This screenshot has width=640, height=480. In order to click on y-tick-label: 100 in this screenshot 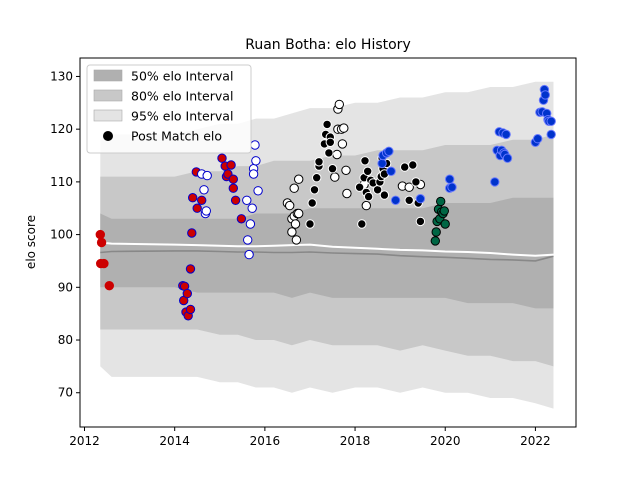, I will do `click(61, 235)`.